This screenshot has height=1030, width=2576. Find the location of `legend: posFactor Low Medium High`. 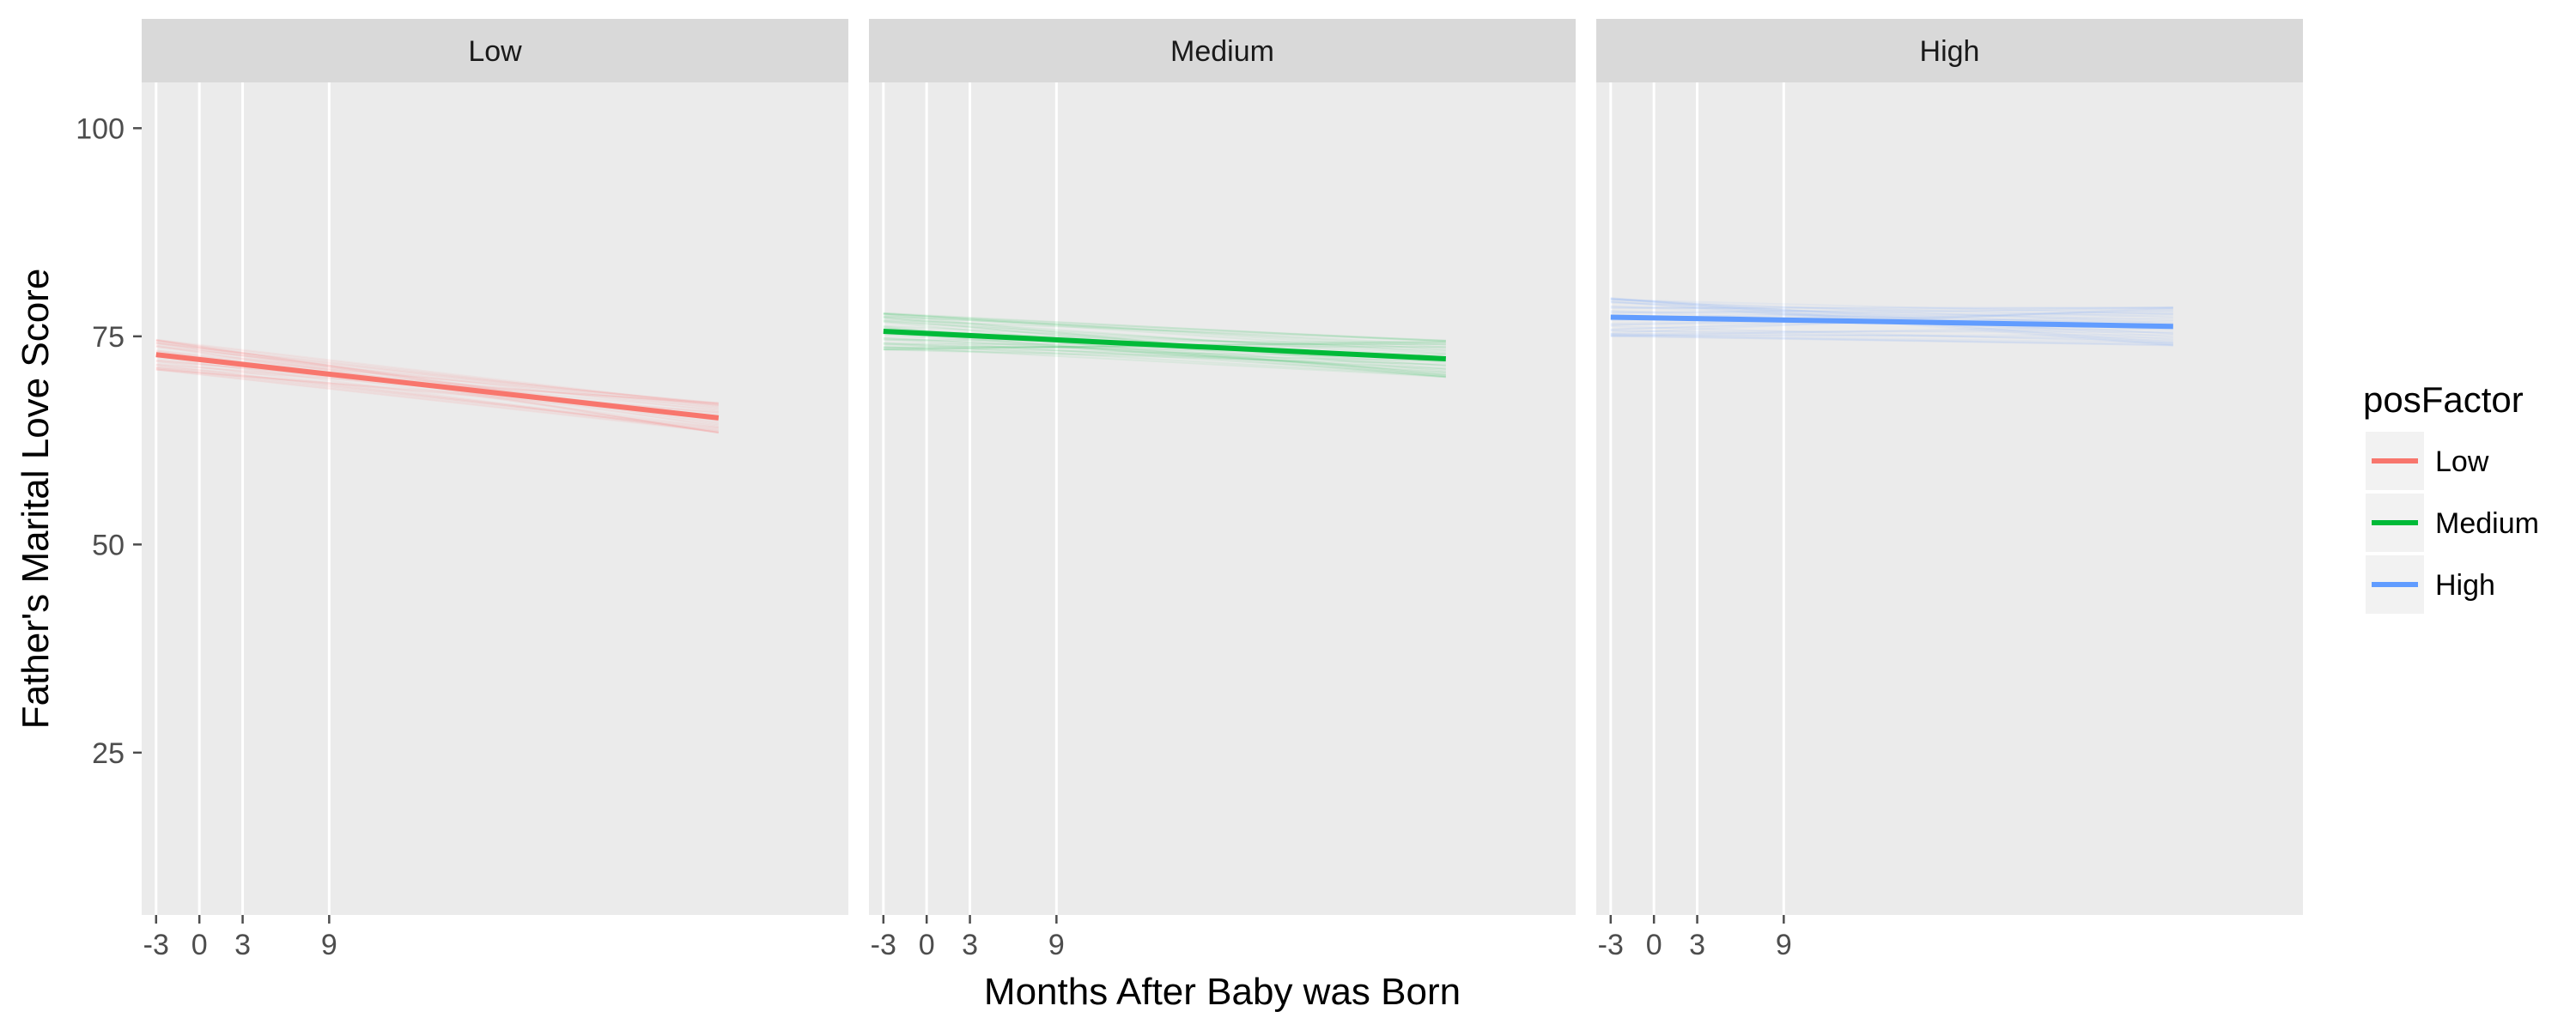

legend: posFactor Low Medium High is located at coordinates (2451, 496).